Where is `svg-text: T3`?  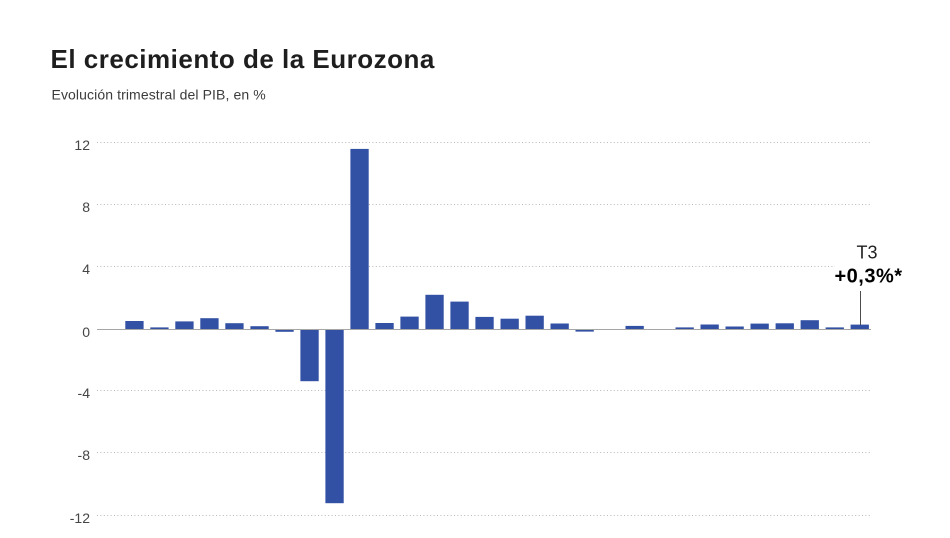 svg-text: T3 is located at coordinates (866, 253).